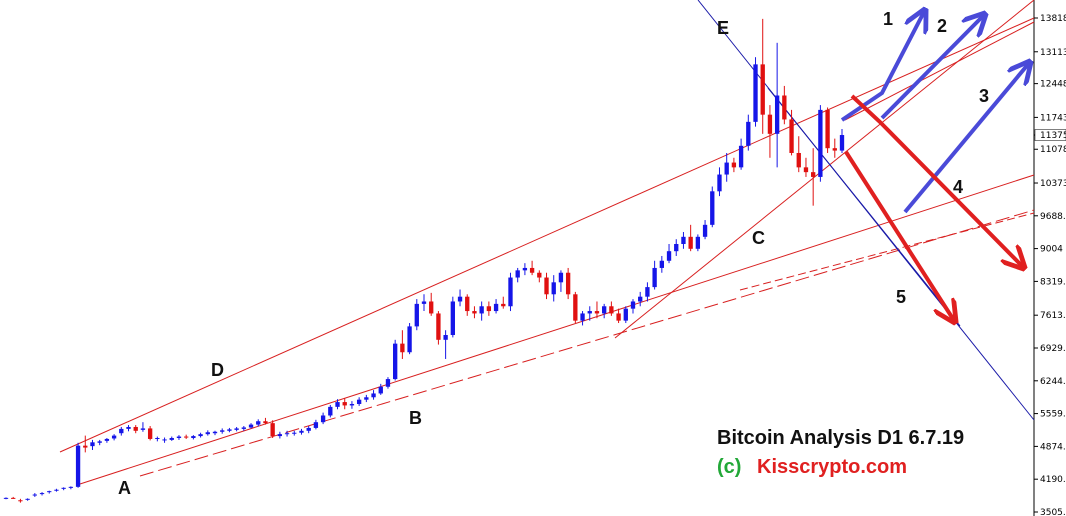 This screenshot has width=1066, height=516. What do you see at coordinates (832, 467) in the screenshot?
I see `credit-site: Kisscrypto.com` at bounding box center [832, 467].